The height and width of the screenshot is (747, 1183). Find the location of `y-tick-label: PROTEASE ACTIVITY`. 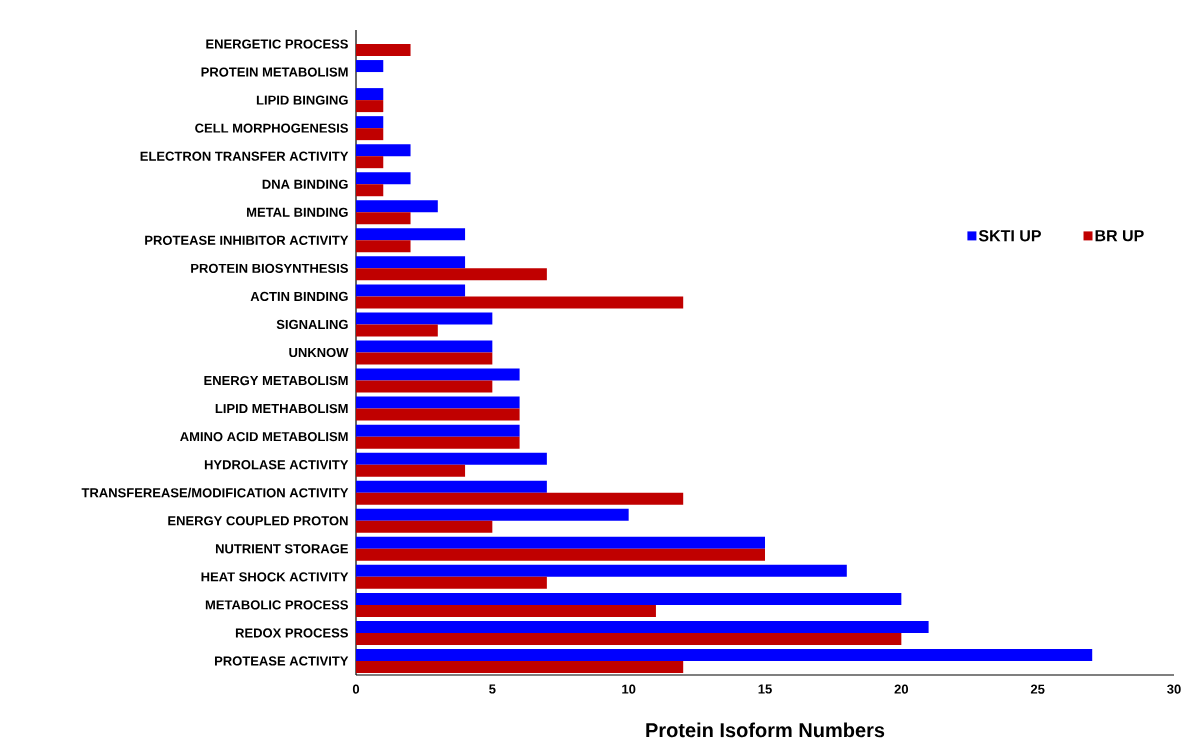

y-tick-label: PROTEASE ACTIVITY is located at coordinates (282, 661).